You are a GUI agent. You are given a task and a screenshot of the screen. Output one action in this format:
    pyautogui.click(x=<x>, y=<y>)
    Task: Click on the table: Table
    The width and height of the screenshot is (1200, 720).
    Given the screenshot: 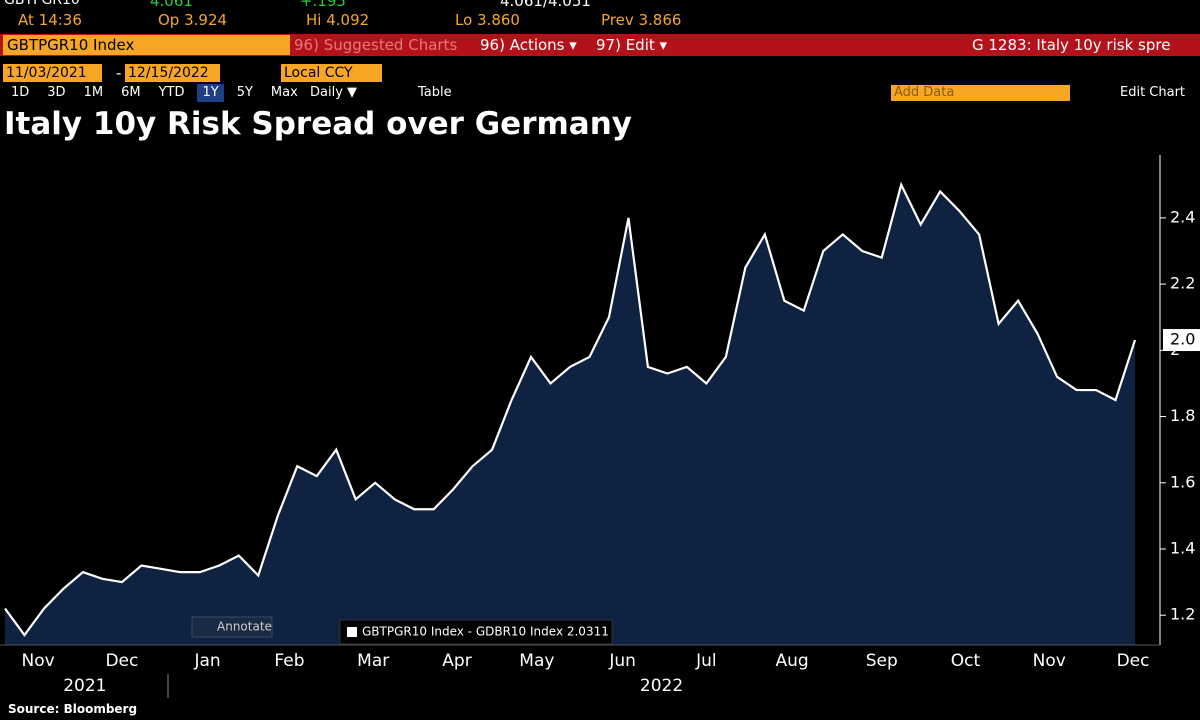 What is the action you would take?
    pyautogui.click(x=435, y=92)
    